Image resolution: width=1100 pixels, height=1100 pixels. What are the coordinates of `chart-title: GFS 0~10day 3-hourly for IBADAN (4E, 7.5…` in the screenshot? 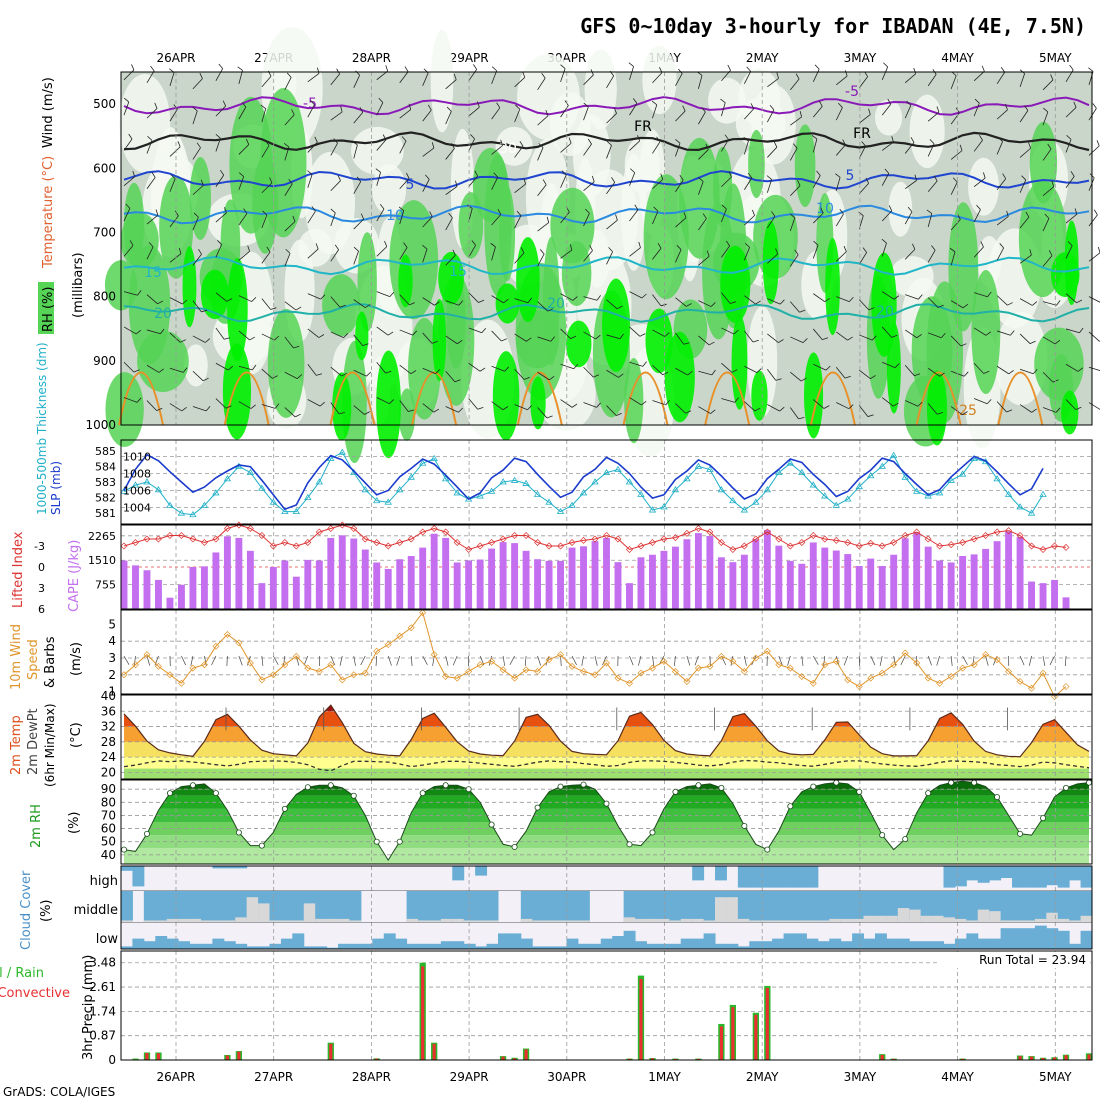 It's located at (833, 26).